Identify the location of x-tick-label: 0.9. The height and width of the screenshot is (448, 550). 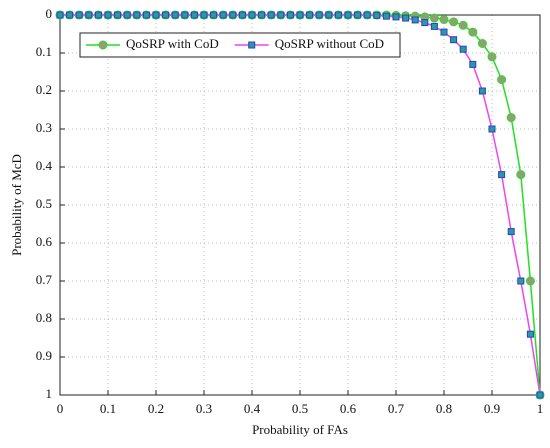
(492, 408).